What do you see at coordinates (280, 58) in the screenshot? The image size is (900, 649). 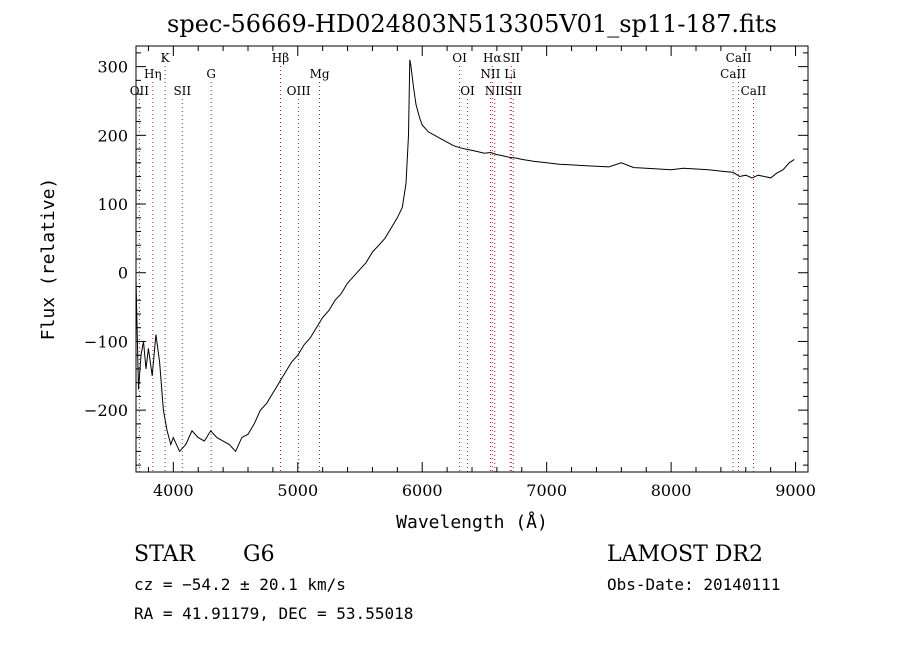 I see `line-marker-label: Hβ` at bounding box center [280, 58].